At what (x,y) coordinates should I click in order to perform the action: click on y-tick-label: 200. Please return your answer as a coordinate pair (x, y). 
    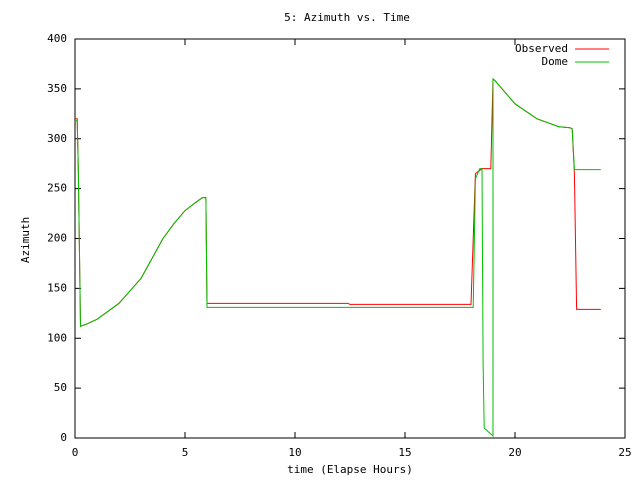
    Looking at the image, I should click on (57, 238).